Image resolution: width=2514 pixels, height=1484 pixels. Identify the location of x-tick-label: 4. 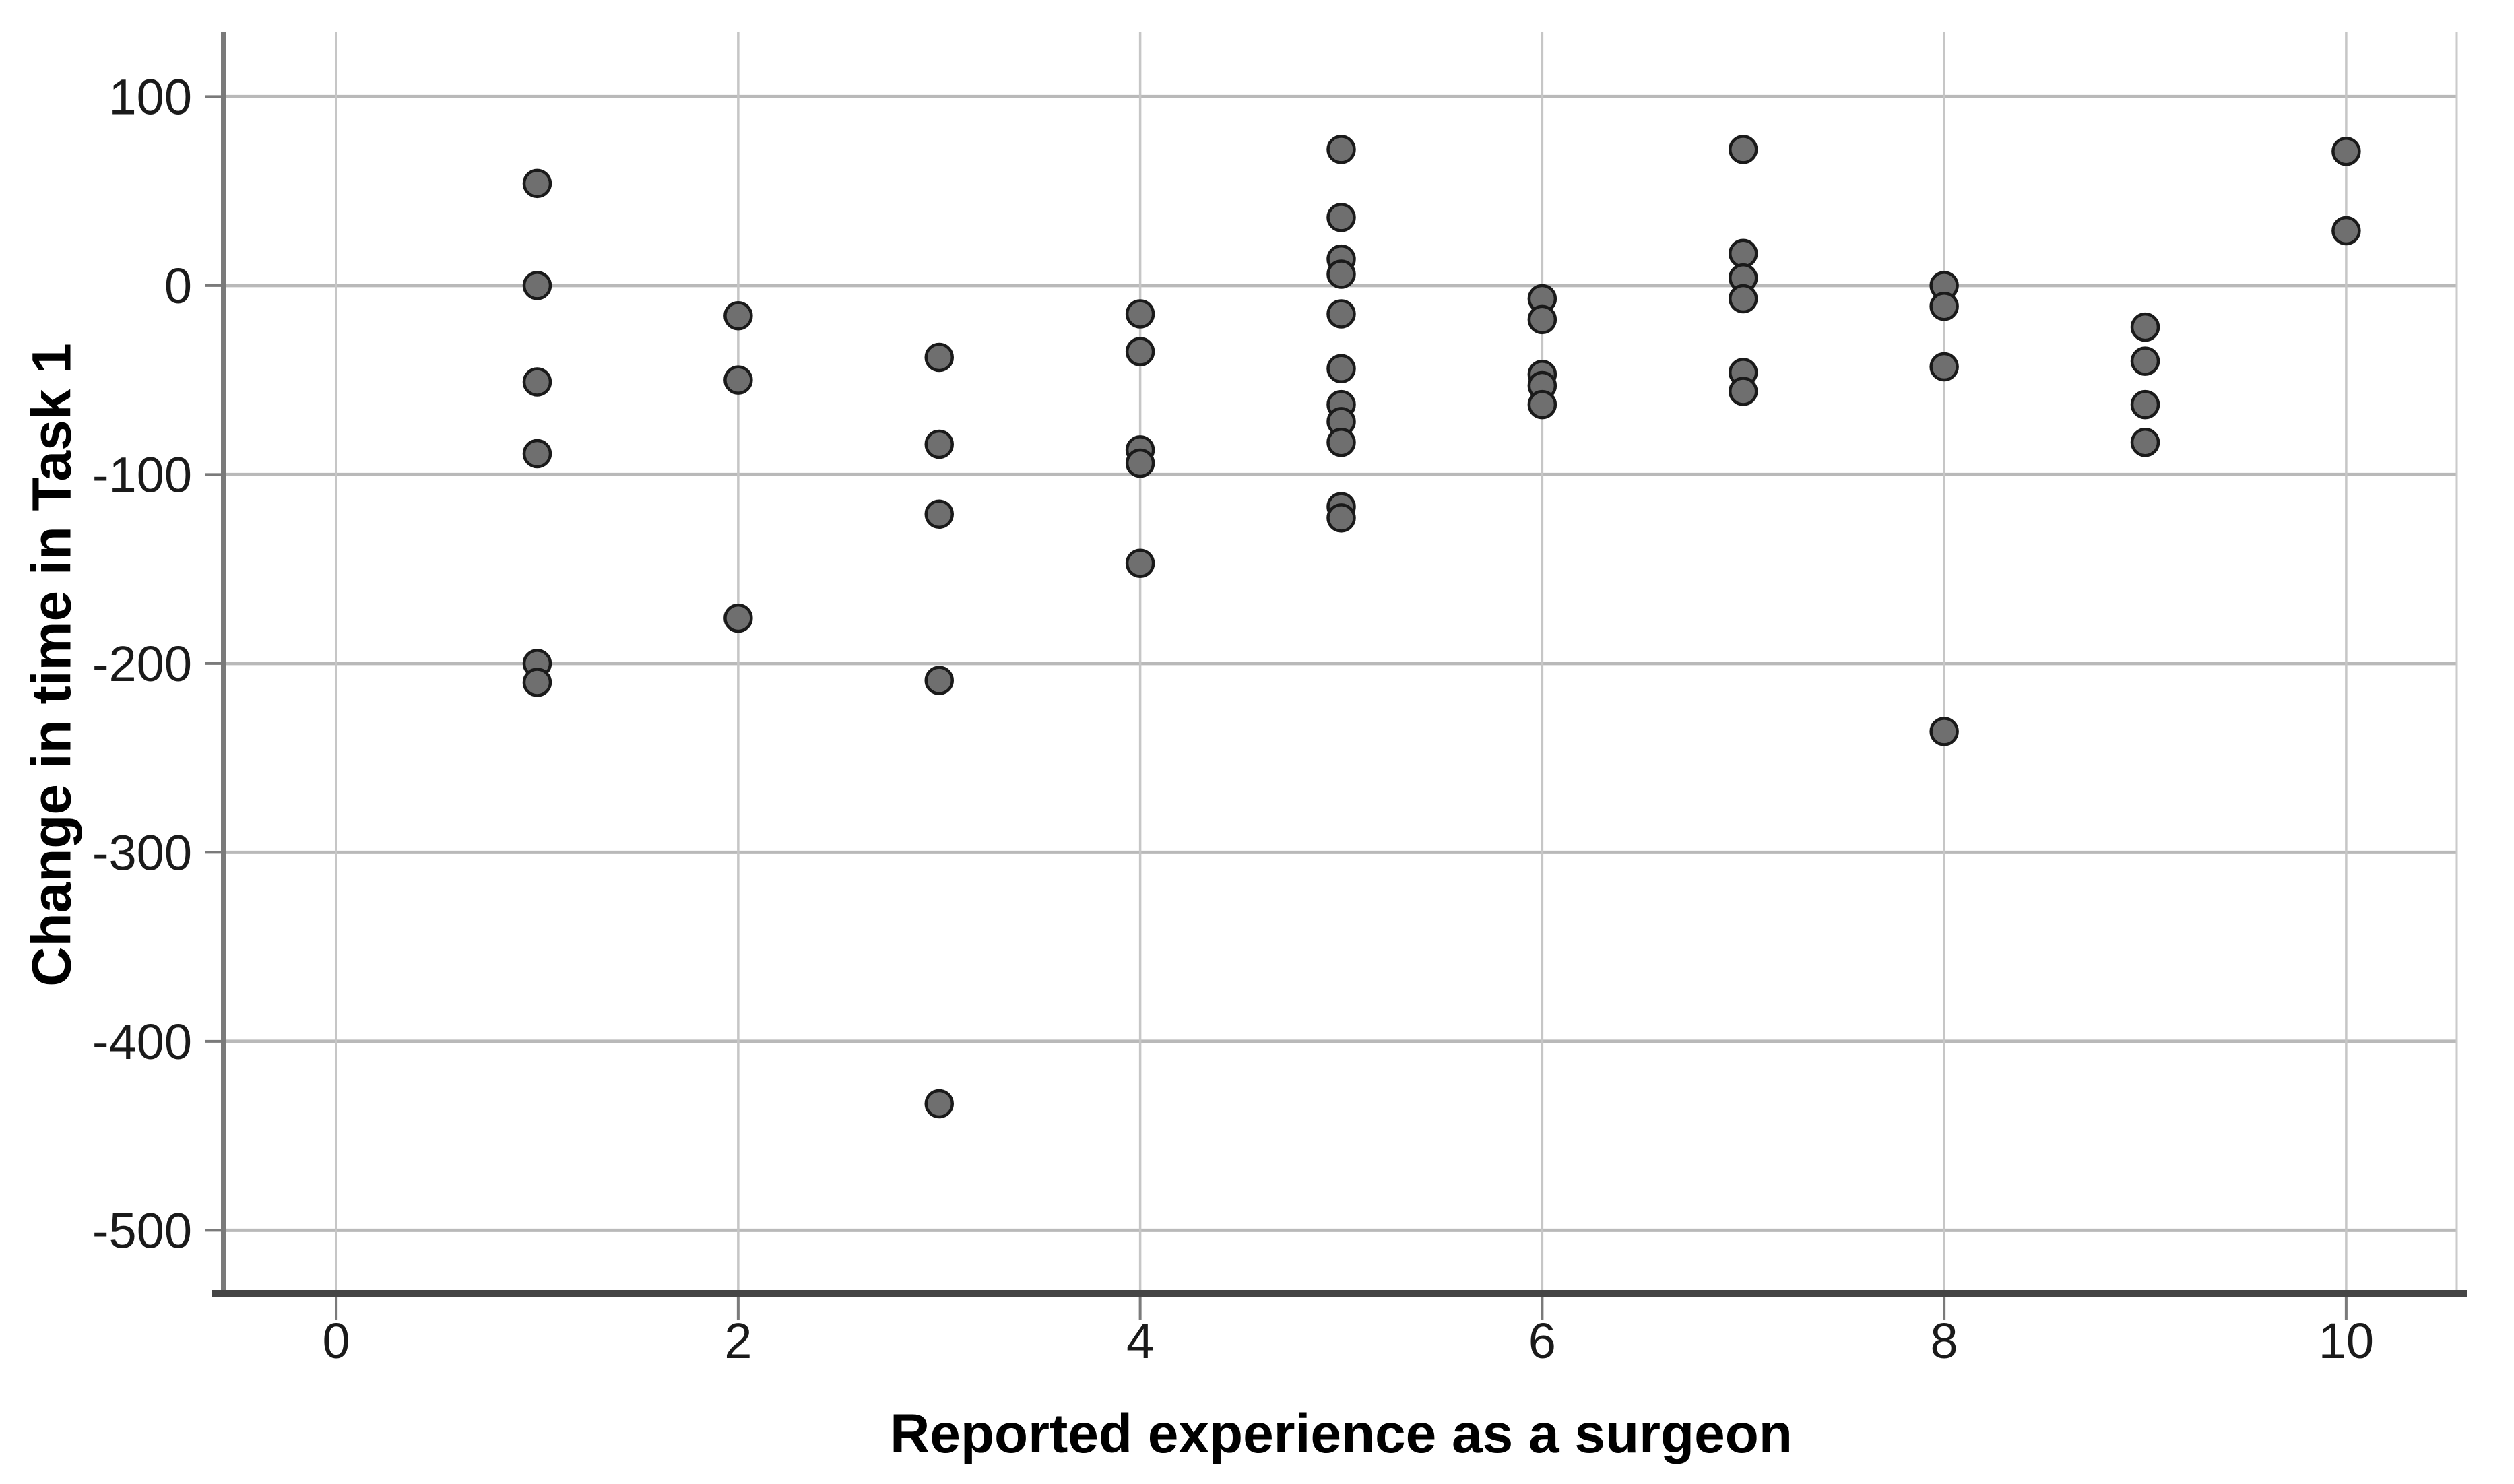
(1140, 1341).